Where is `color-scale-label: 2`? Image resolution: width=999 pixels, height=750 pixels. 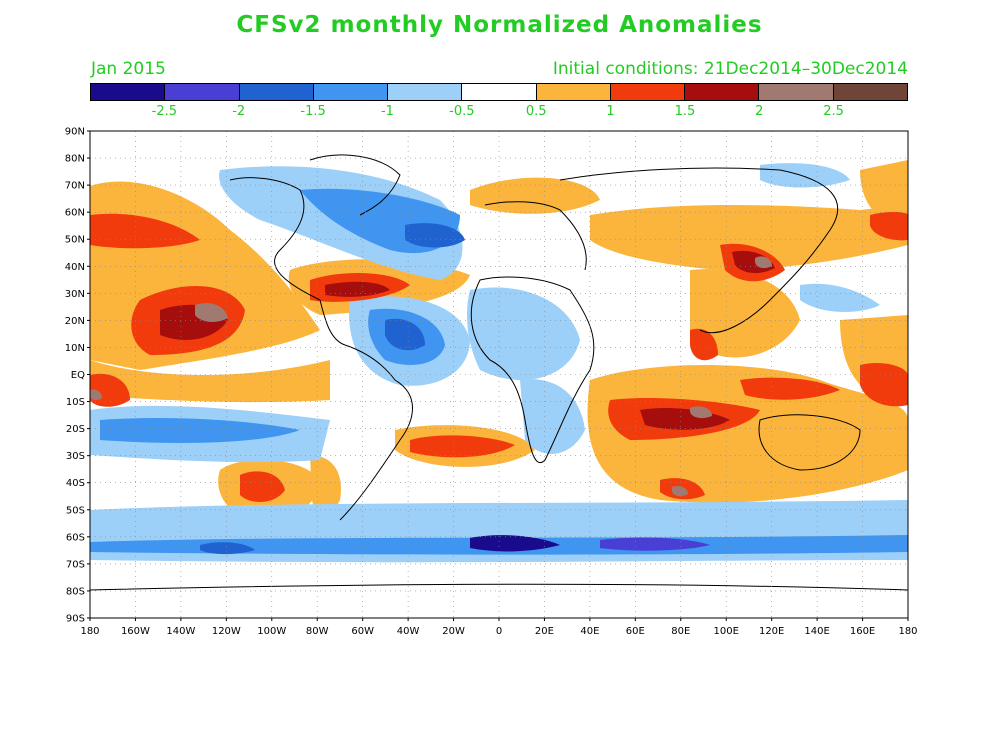
color-scale-label: 2 is located at coordinates (759, 111).